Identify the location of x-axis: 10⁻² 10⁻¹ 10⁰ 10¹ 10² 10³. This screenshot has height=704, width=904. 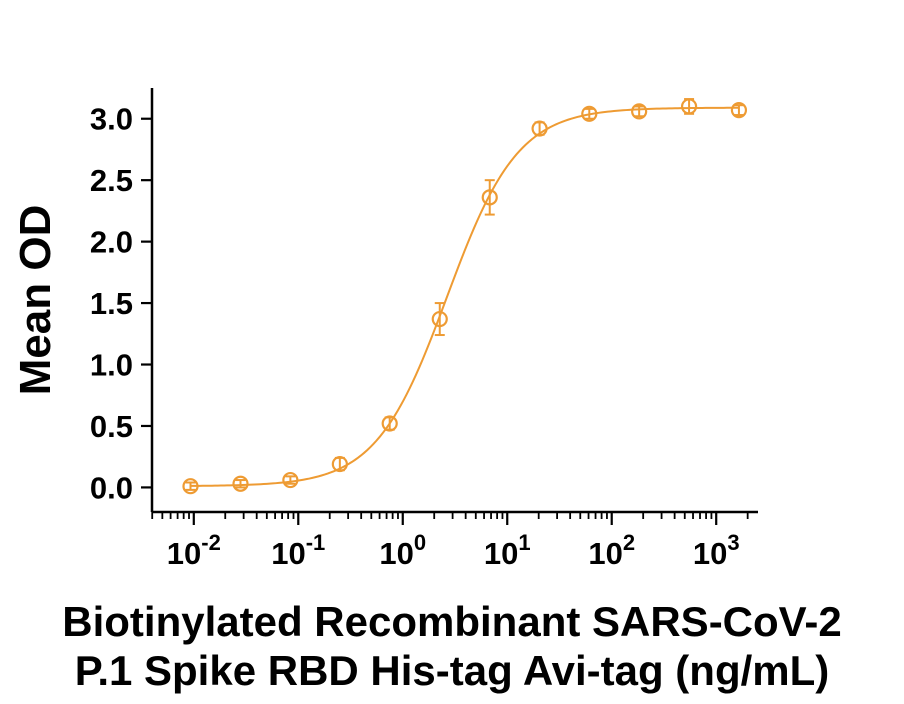
(454, 540).